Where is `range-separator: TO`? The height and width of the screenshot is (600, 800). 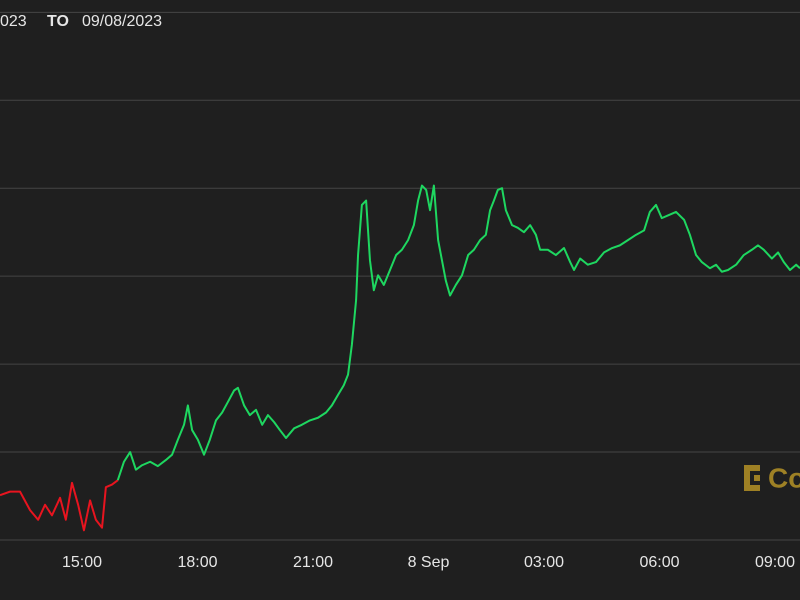
range-separator: TO is located at coordinates (58, 21).